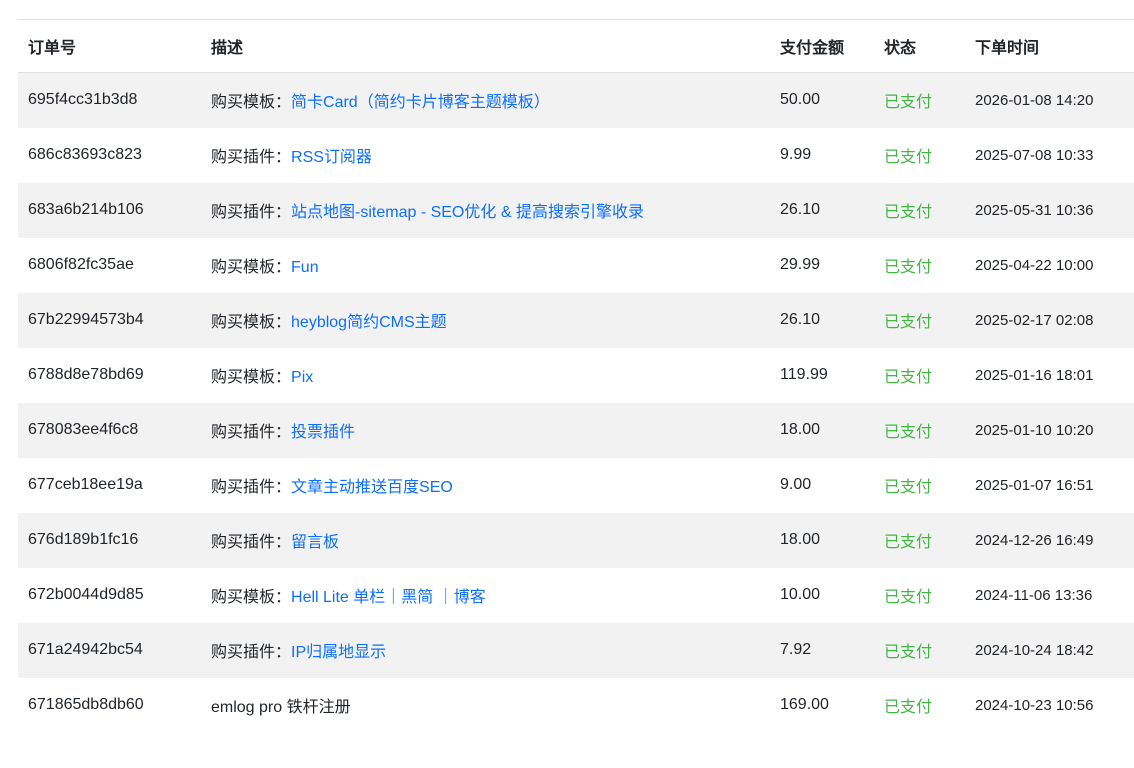  What do you see at coordinates (323, 432) in the screenshot?
I see `product-link: 投票插件` at bounding box center [323, 432].